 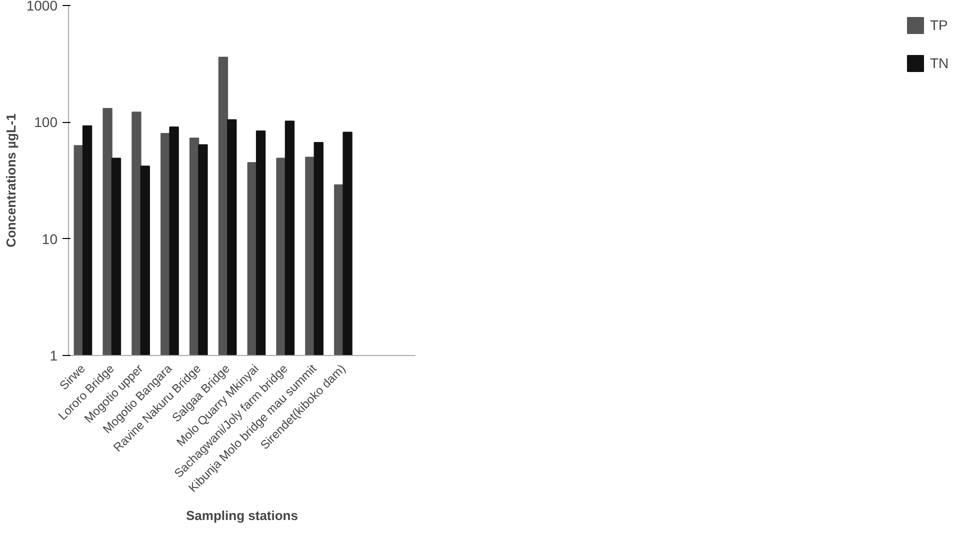 What do you see at coordinates (939, 25) in the screenshot?
I see `legend-label: TP` at bounding box center [939, 25].